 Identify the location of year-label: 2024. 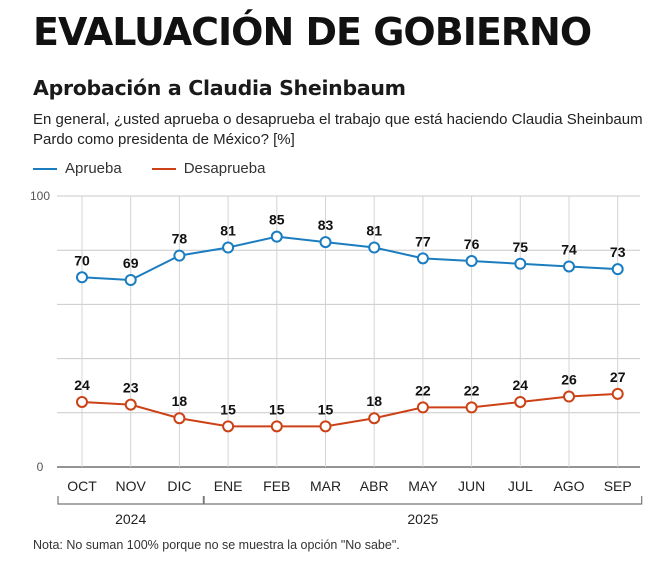
(130, 519).